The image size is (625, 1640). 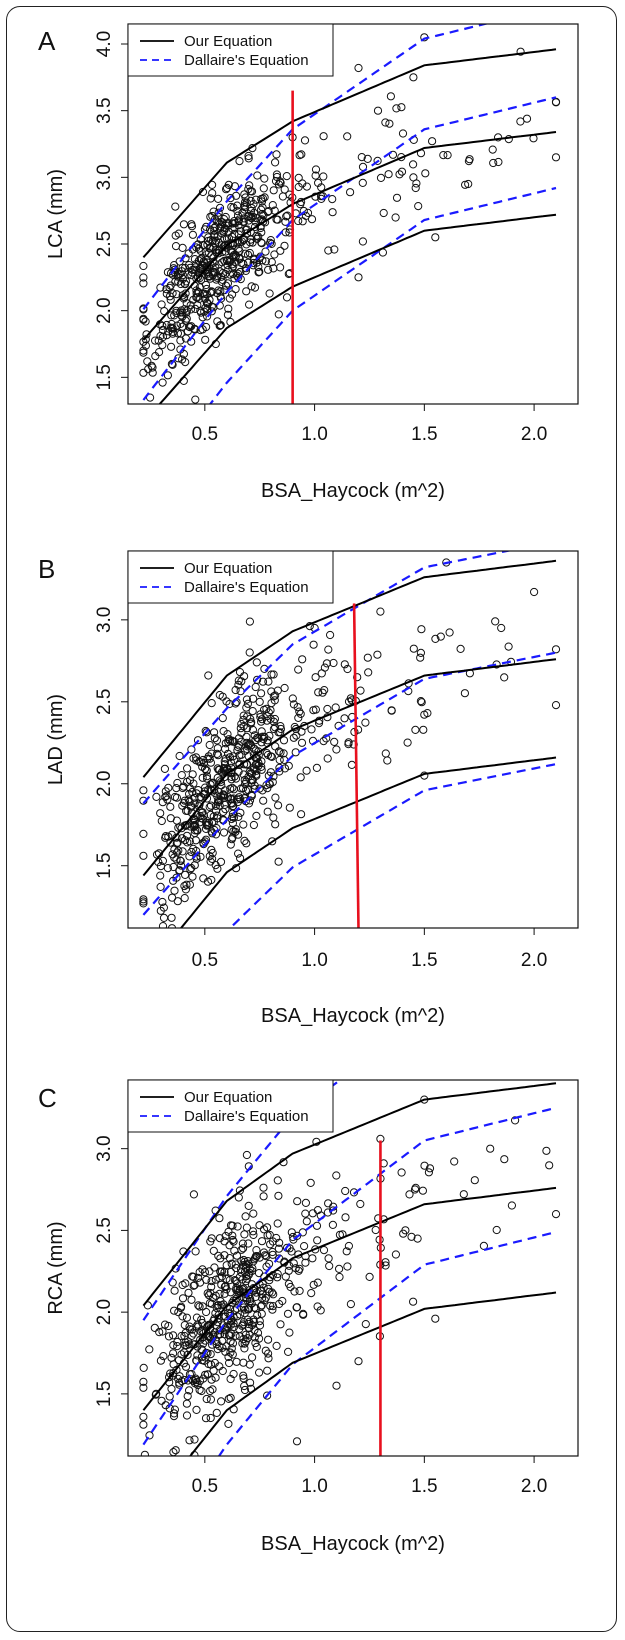 I want to click on y-tick-label: 2.0, so click(x=104, y=784).